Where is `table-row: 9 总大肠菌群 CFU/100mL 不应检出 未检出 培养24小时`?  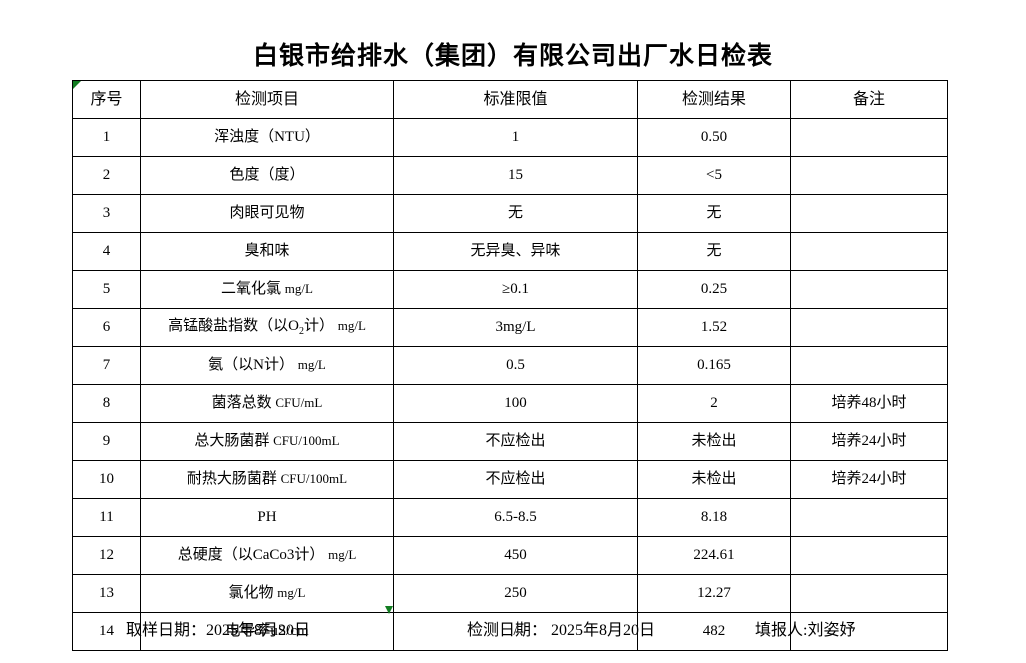 table-row: 9 总大肠菌群 CFU/100mL 不应检出 未检出 培养24小时 is located at coordinates (510, 441).